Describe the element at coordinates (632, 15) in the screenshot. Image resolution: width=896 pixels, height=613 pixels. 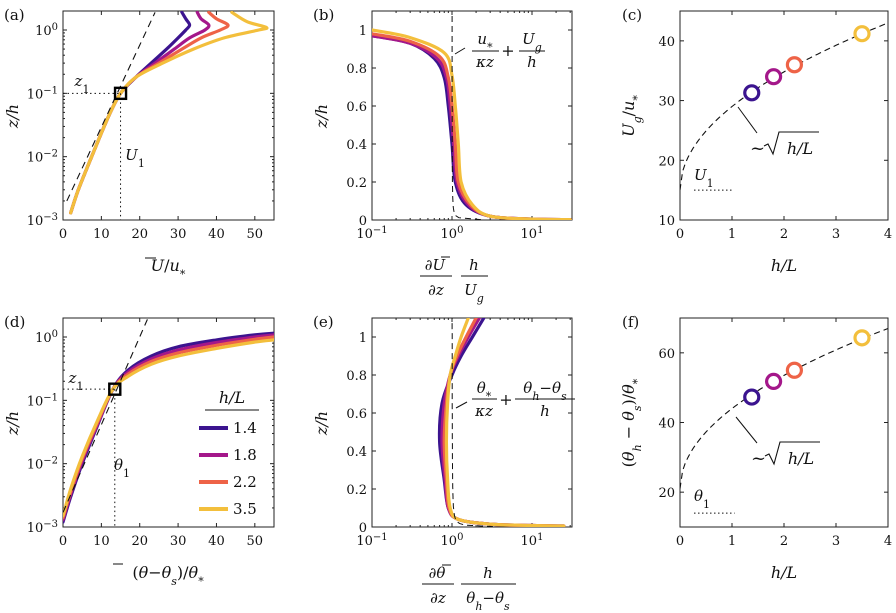
I see `panel-label: (c)` at that location.